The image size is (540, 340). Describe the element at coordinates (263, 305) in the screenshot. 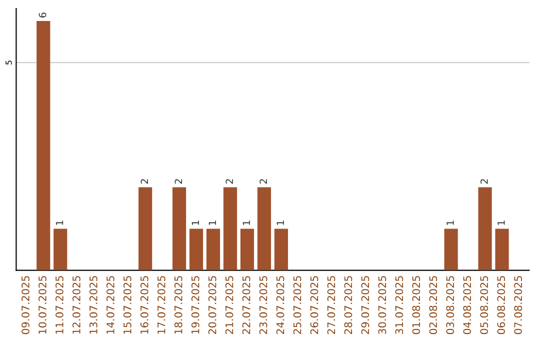

I see `x-tick-label: 23.07.2025` at that location.